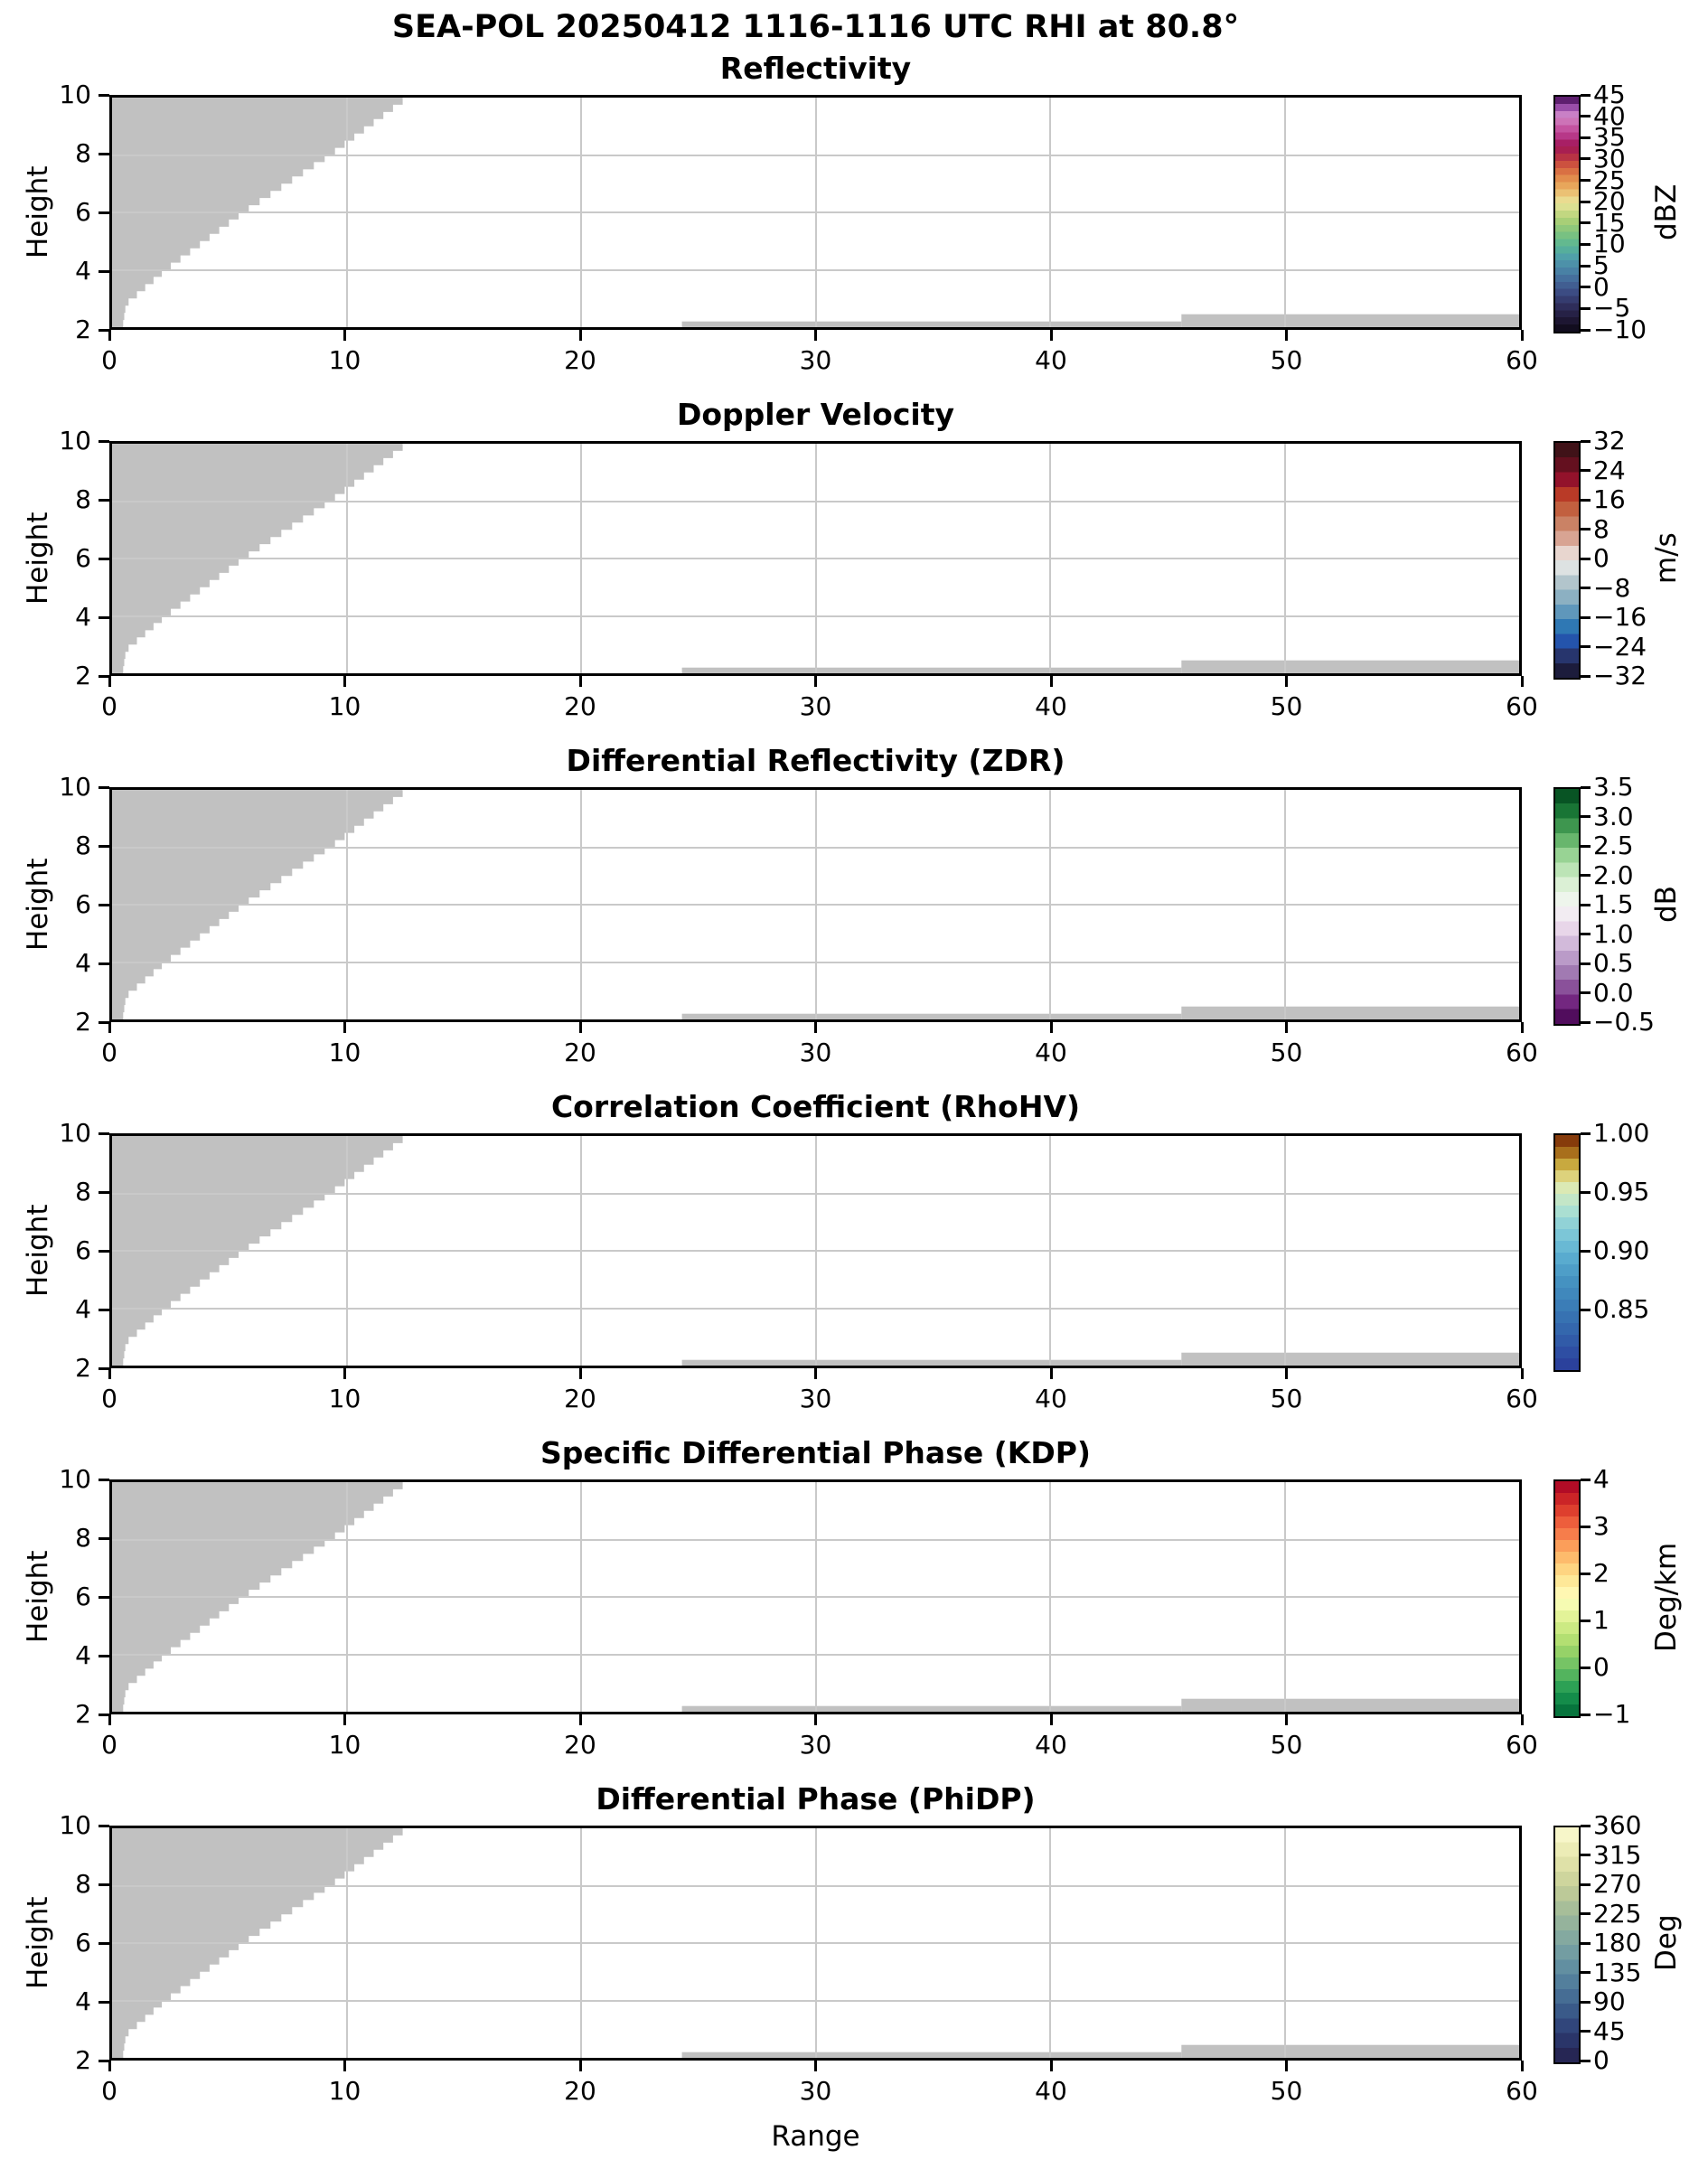 This screenshot has width=1708, height=2169. Describe the element at coordinates (1666, 212) in the screenshot. I see `colorbar-unit-label: dBZ` at that location.